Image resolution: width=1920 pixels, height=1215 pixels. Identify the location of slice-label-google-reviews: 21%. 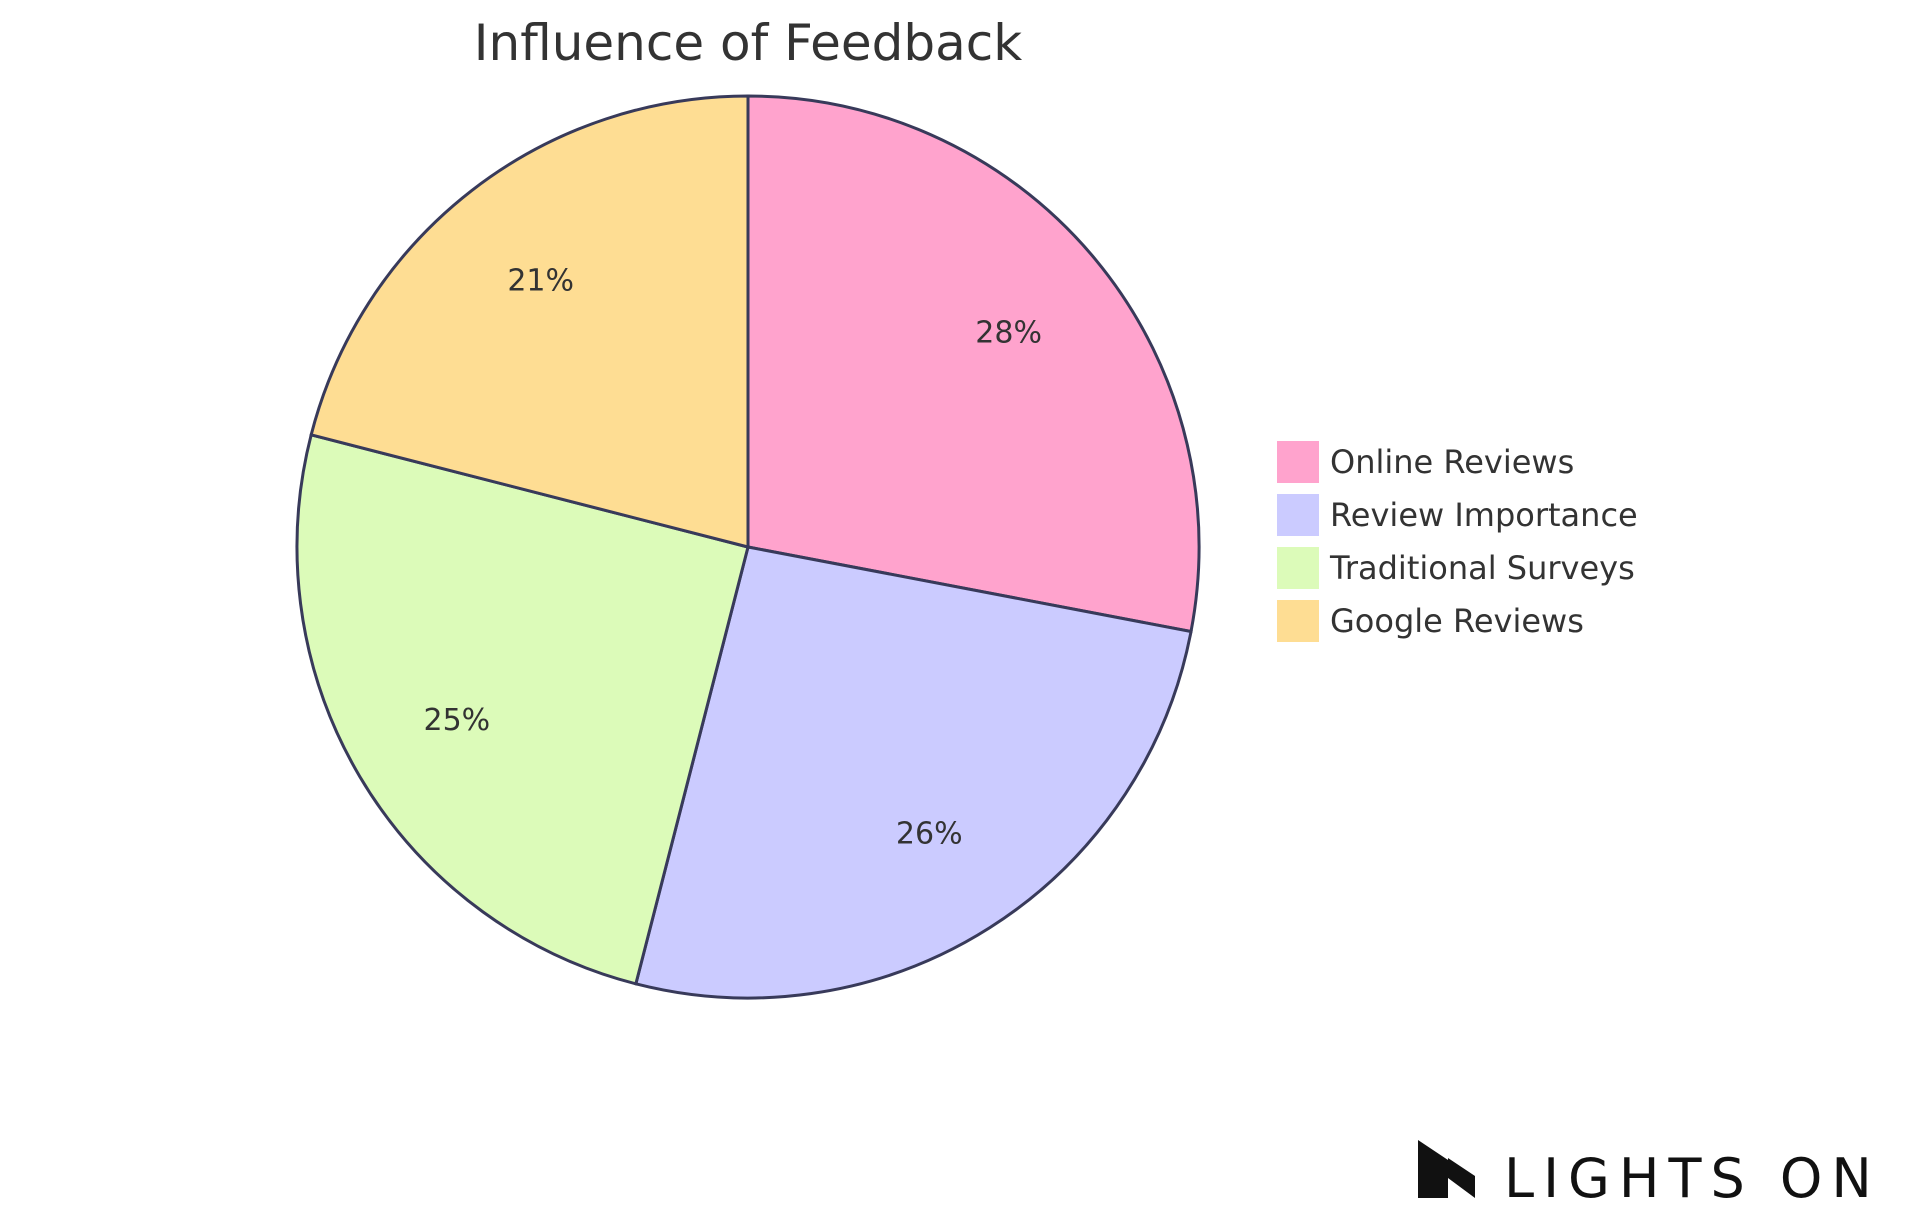
(540, 281).